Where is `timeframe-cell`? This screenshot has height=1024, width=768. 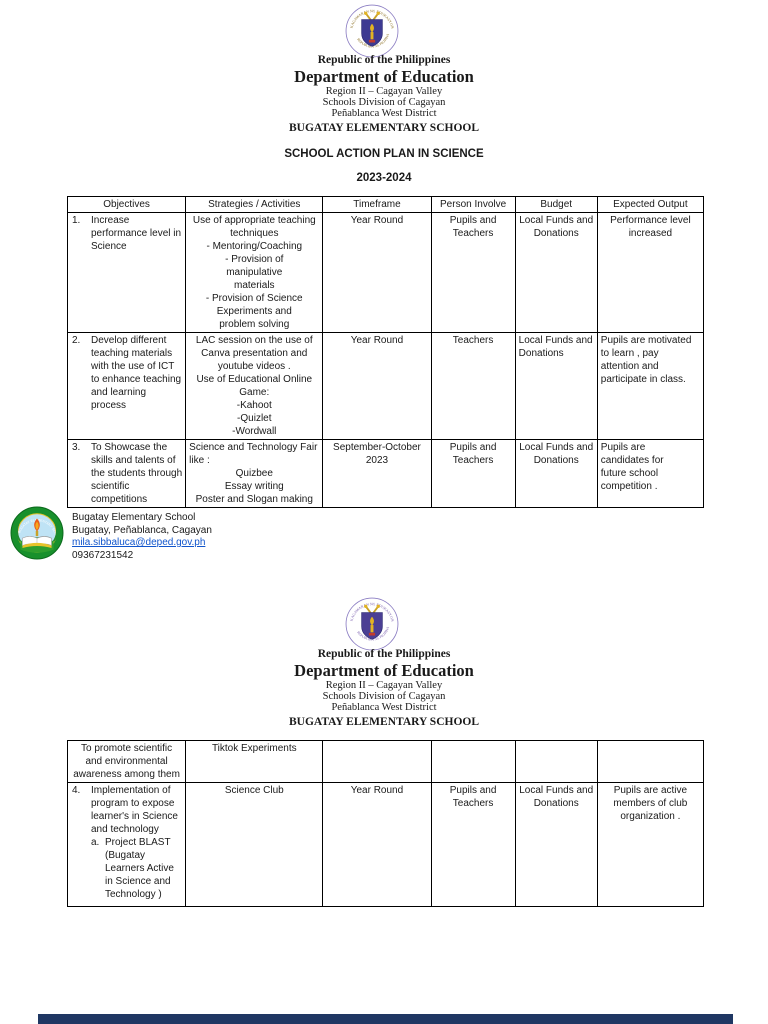 timeframe-cell is located at coordinates (377, 761).